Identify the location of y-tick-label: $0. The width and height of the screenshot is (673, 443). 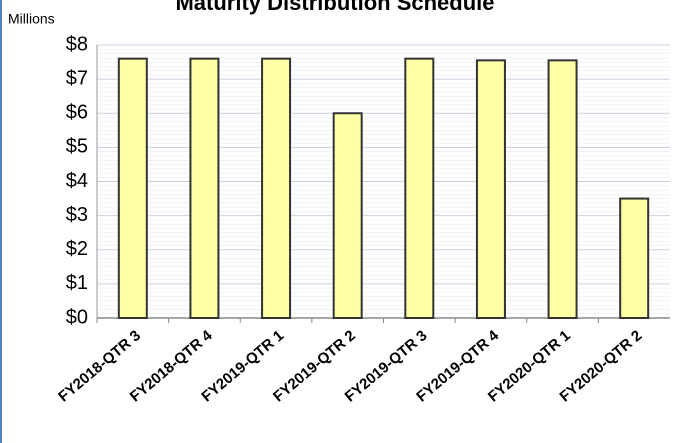
(77, 317).